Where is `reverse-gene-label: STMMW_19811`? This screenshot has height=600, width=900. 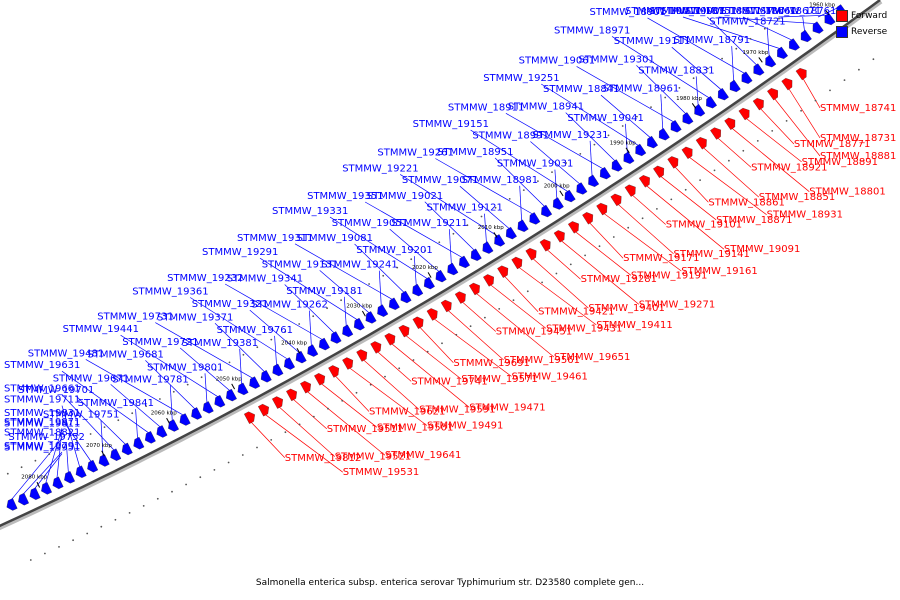
reverse-gene-label: STMMW_19811 is located at coordinates (42, 424).